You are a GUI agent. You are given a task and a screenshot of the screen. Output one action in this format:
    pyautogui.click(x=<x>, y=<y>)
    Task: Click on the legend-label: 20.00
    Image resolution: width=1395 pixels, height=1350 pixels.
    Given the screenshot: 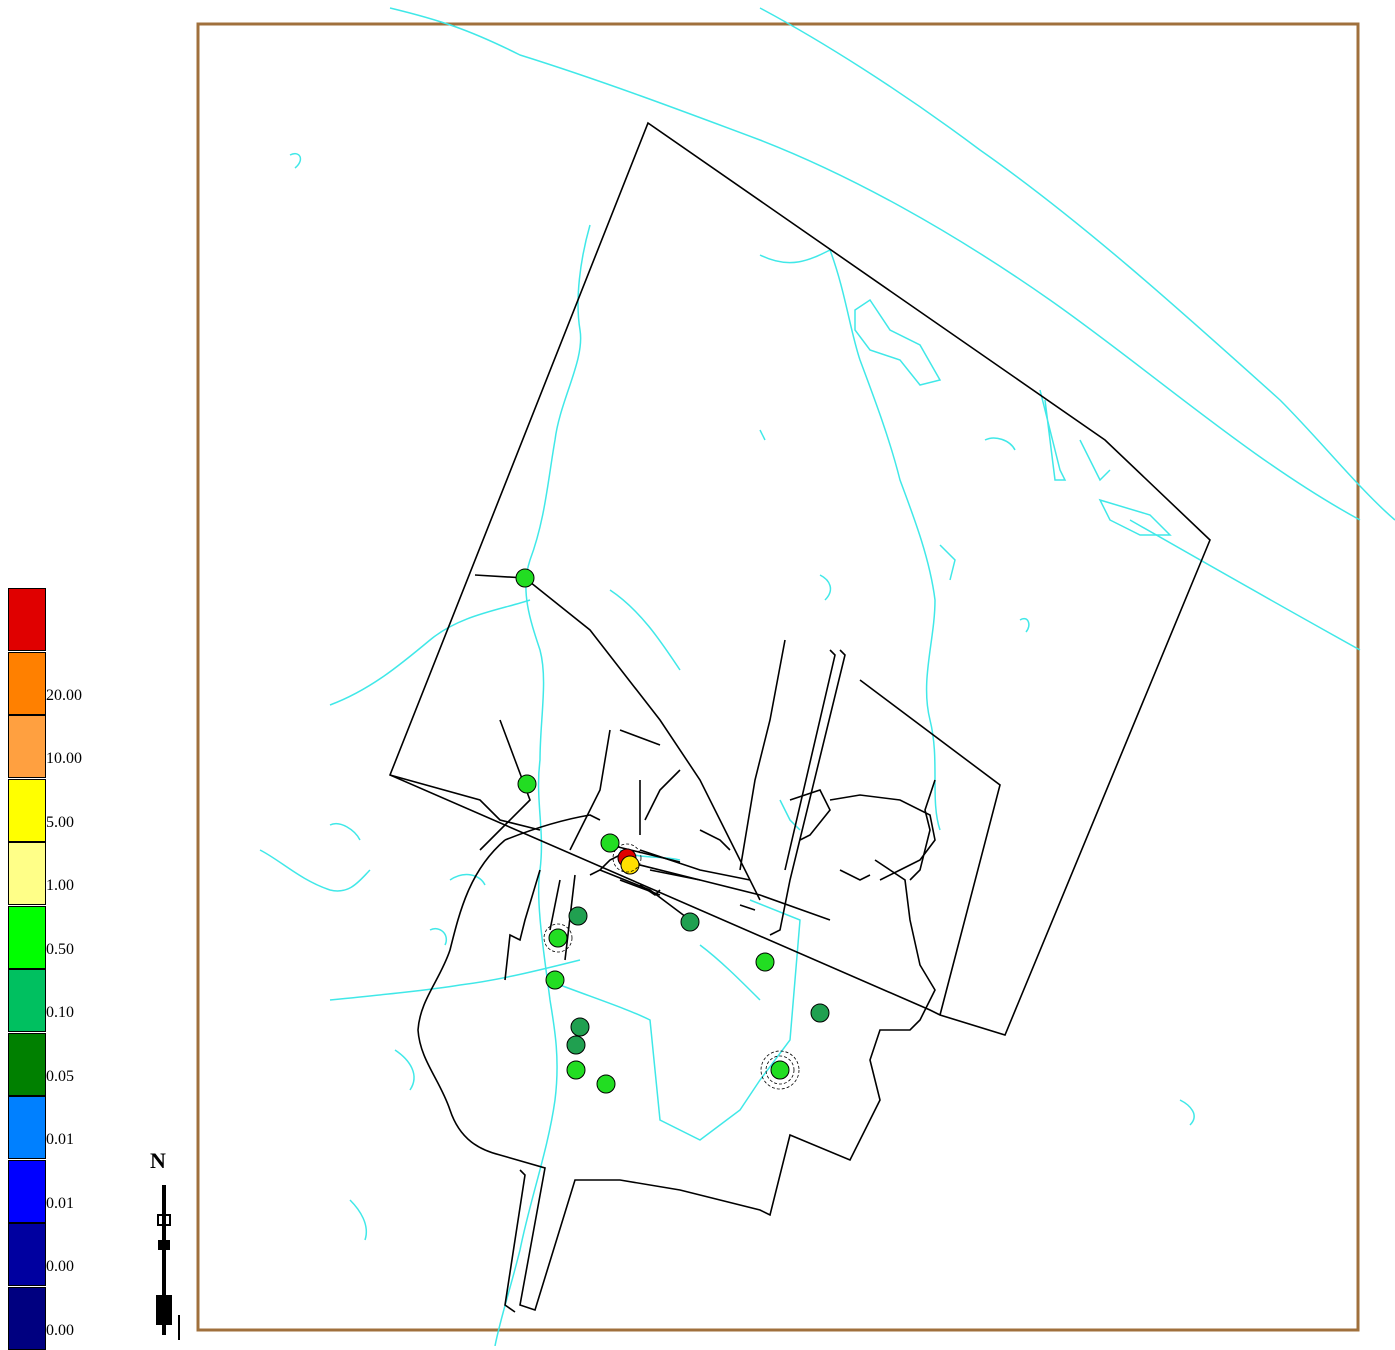 What is the action you would take?
    pyautogui.click(x=64, y=695)
    